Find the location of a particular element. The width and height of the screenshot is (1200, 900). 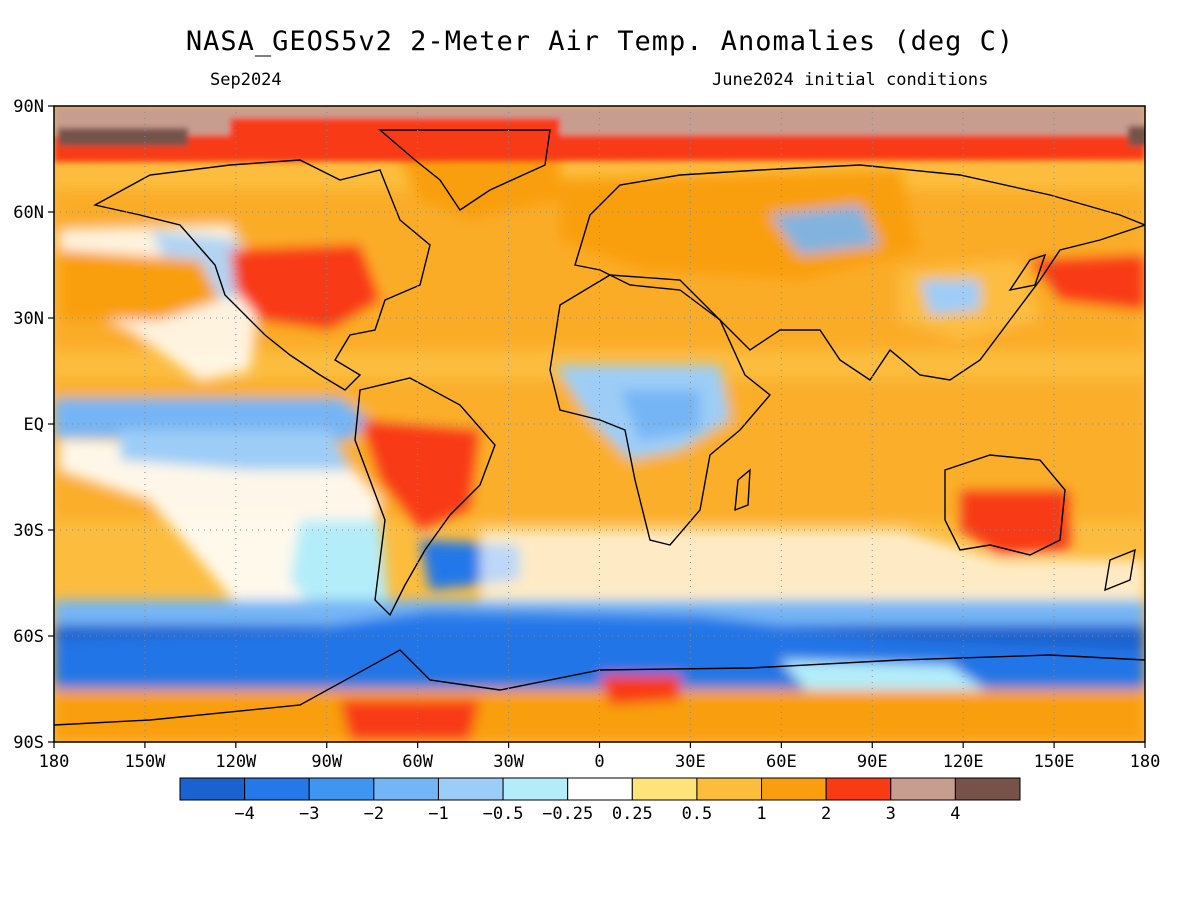

lat-tick-label: 30N is located at coordinates (28, 319).